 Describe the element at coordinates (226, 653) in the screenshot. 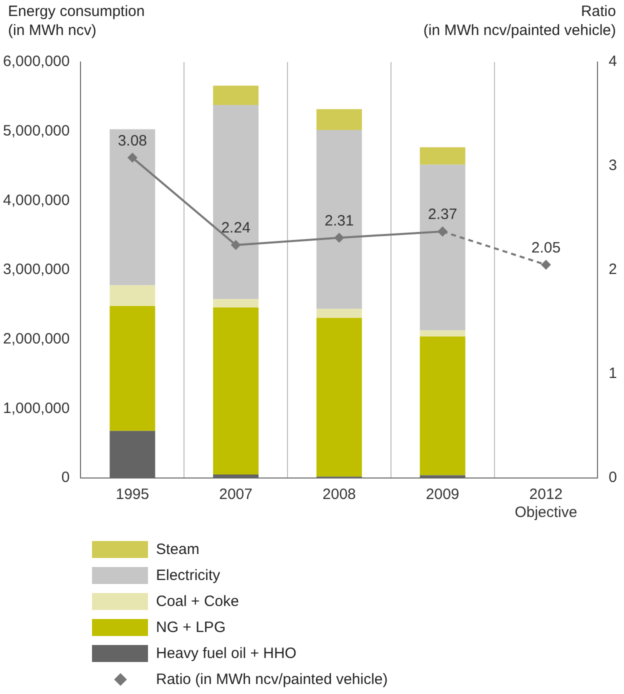

I see `legend-label: Heavy fuel oil + HHO` at that location.